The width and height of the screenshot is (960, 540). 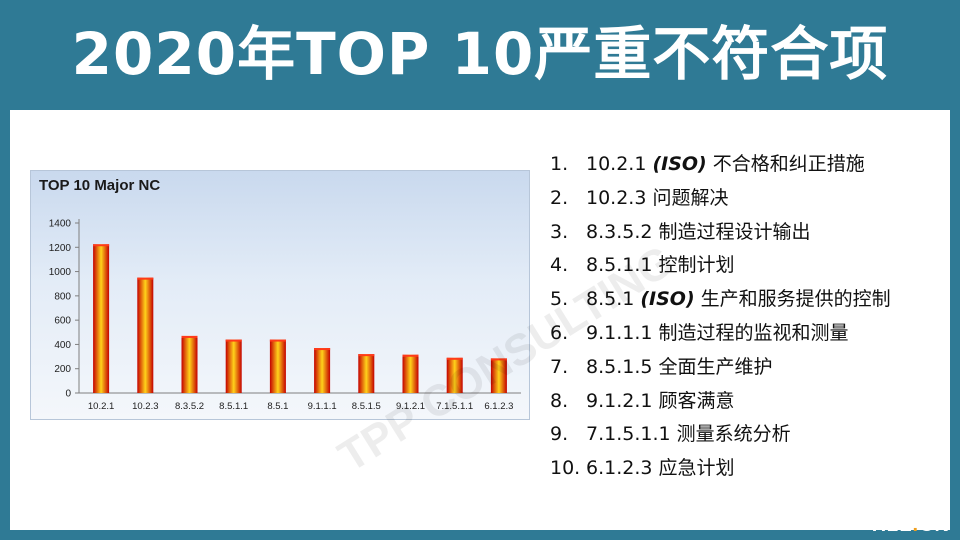 I want to click on list-item: 5. 8.5.1 (ISO) 生产和服务提供的控制, so click(x=750, y=300).